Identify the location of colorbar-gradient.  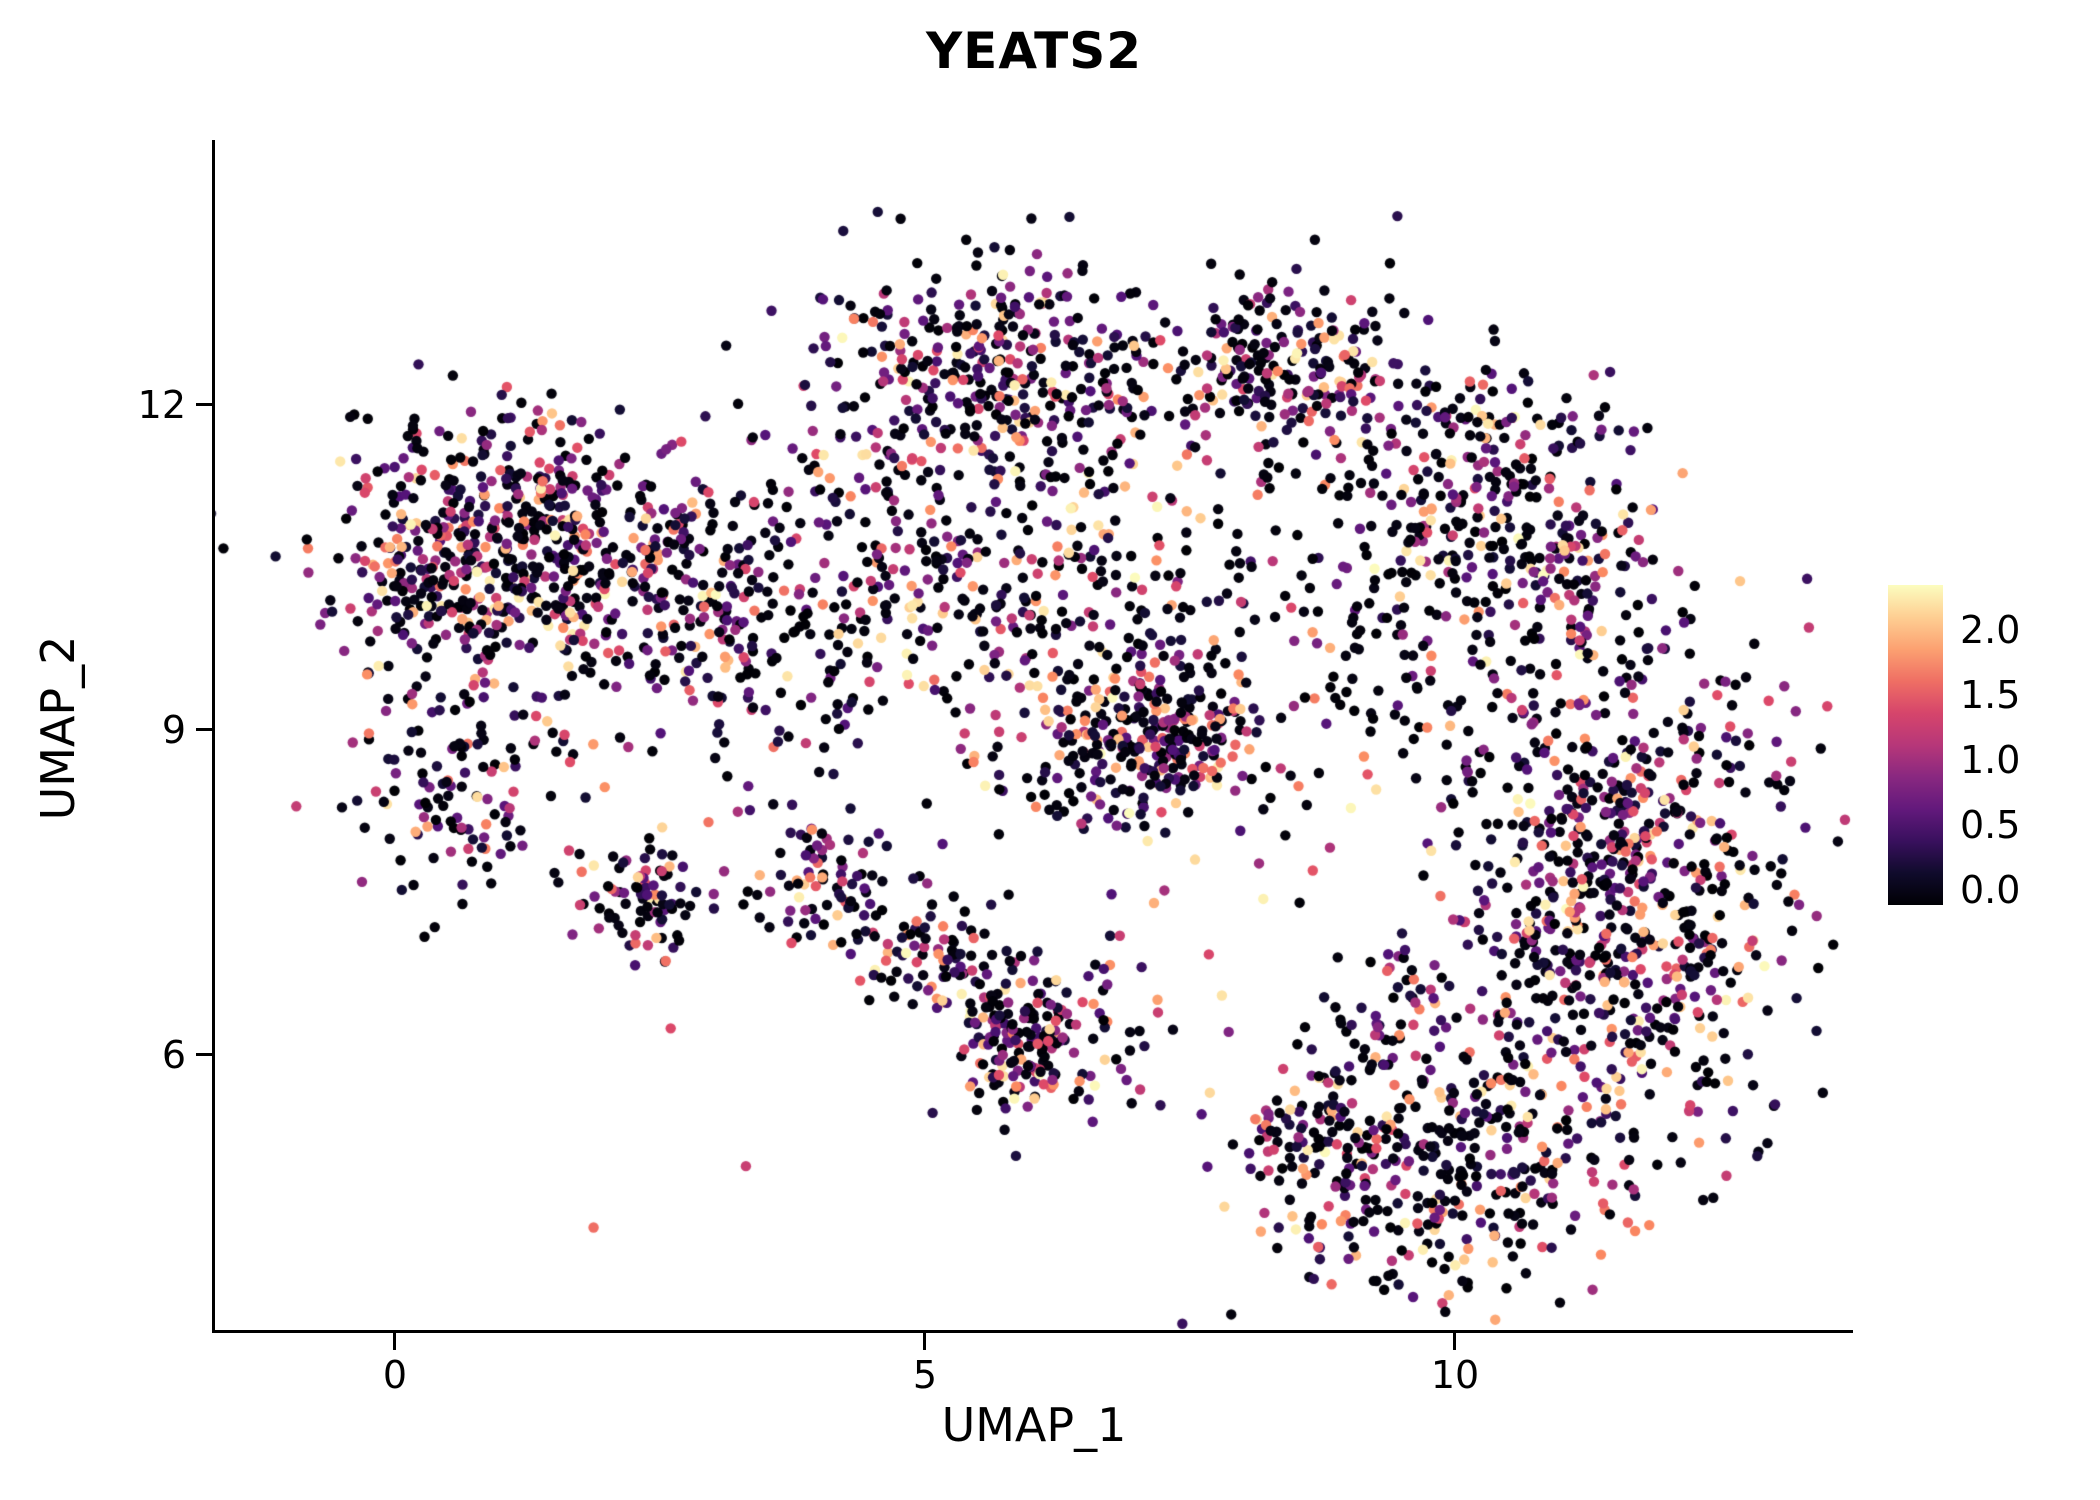
(1915, 745).